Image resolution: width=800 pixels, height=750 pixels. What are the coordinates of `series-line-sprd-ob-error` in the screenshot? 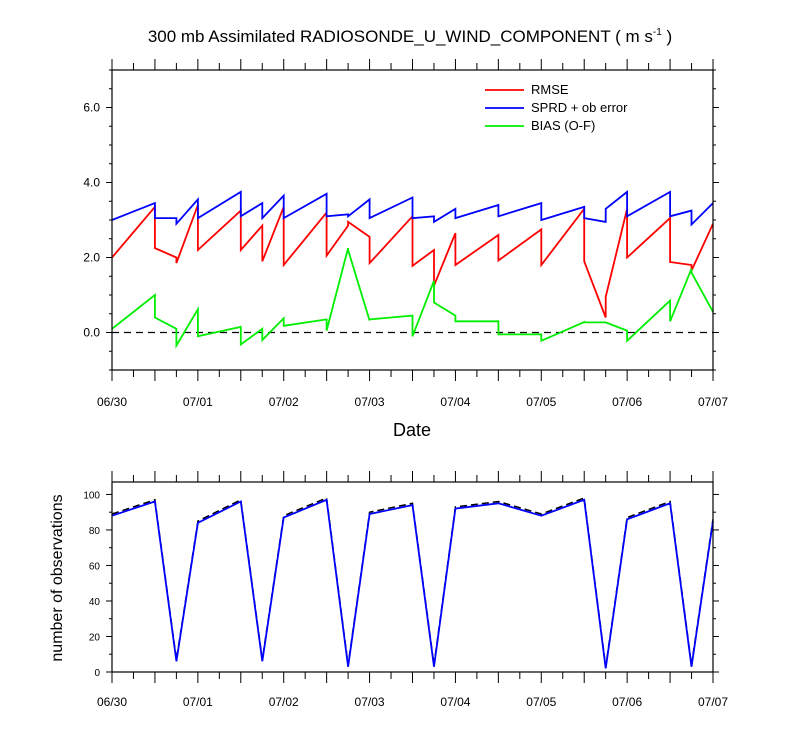 It's located at (412, 208).